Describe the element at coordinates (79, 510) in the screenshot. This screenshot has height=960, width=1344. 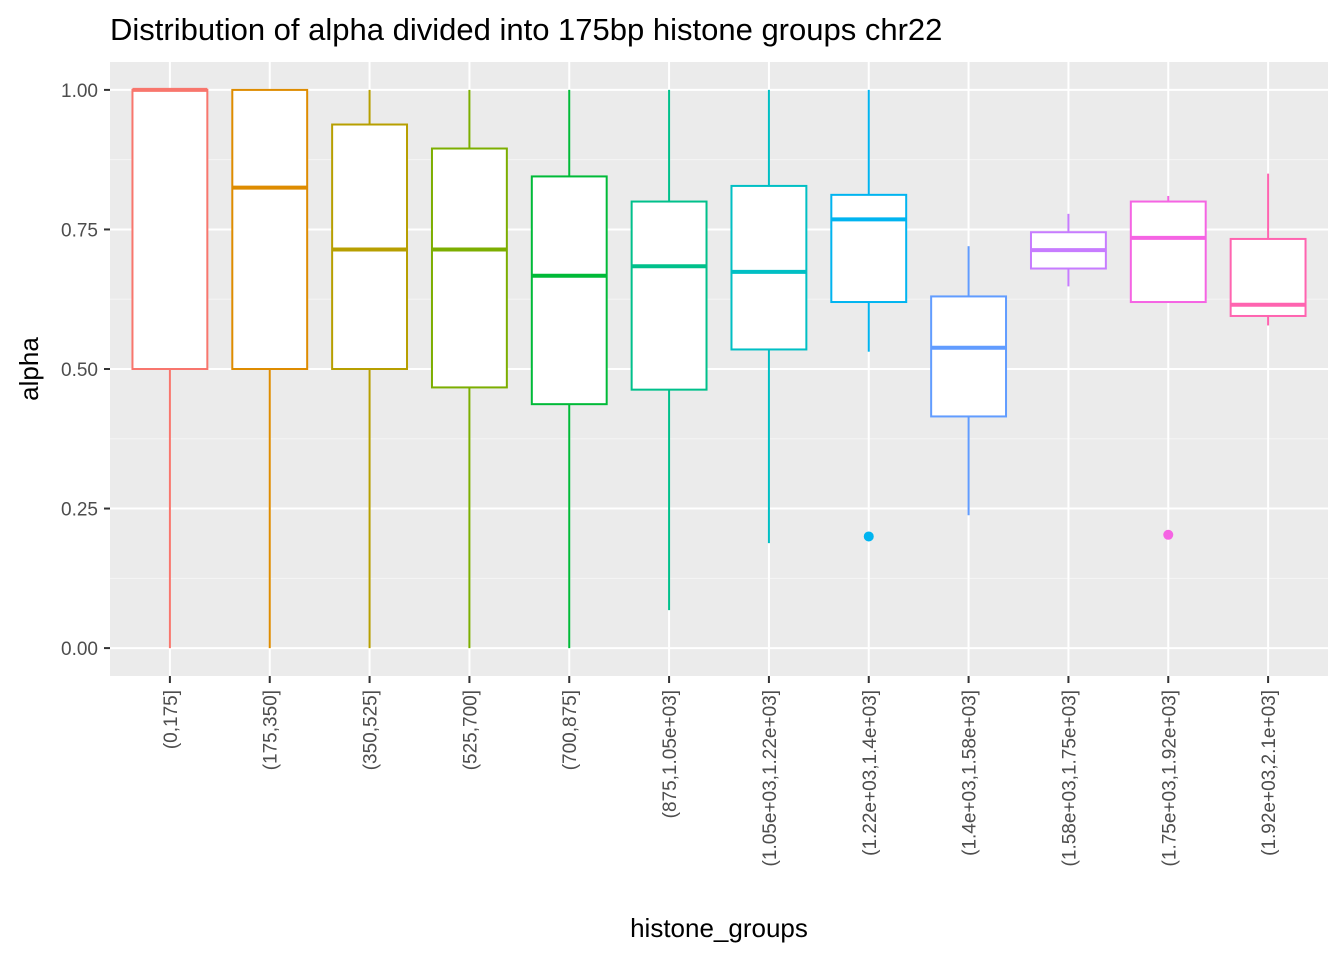
I see `y-tick-label: 0.25` at that location.